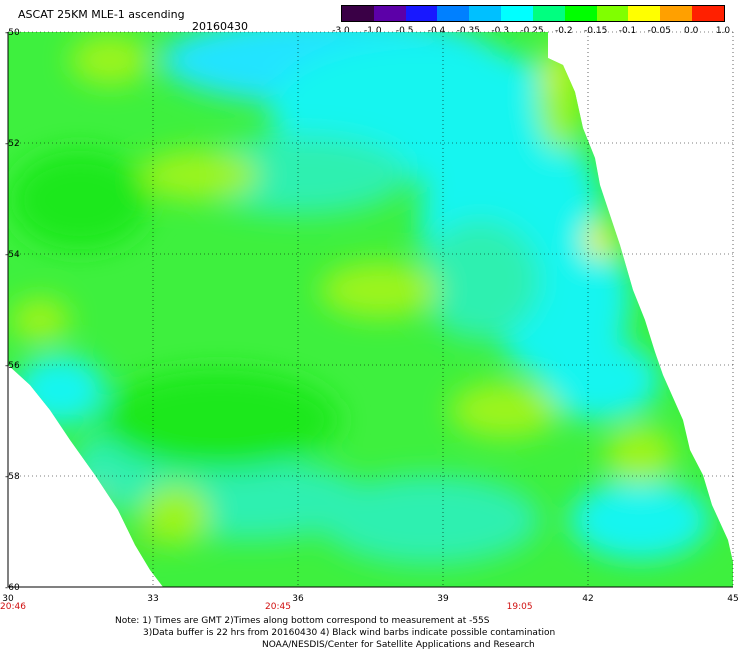 The image size is (740, 651). Describe the element at coordinates (732, 599) in the screenshot. I see `longitude-label: 45` at that location.